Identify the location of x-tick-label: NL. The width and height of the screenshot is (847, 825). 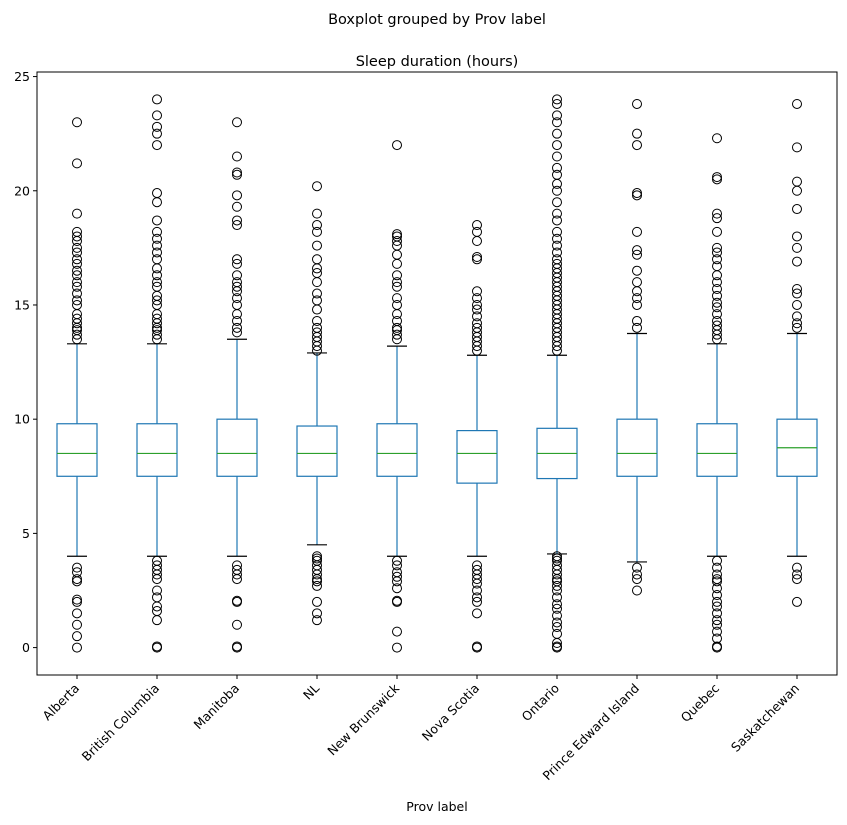
(311, 691).